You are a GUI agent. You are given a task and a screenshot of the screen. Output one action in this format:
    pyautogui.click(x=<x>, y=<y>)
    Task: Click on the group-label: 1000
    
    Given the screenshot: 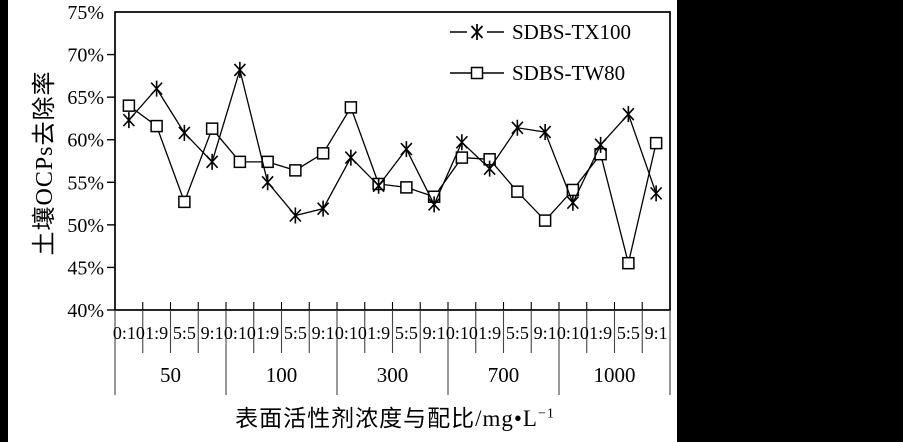 What is the action you would take?
    pyautogui.click(x=615, y=375)
    